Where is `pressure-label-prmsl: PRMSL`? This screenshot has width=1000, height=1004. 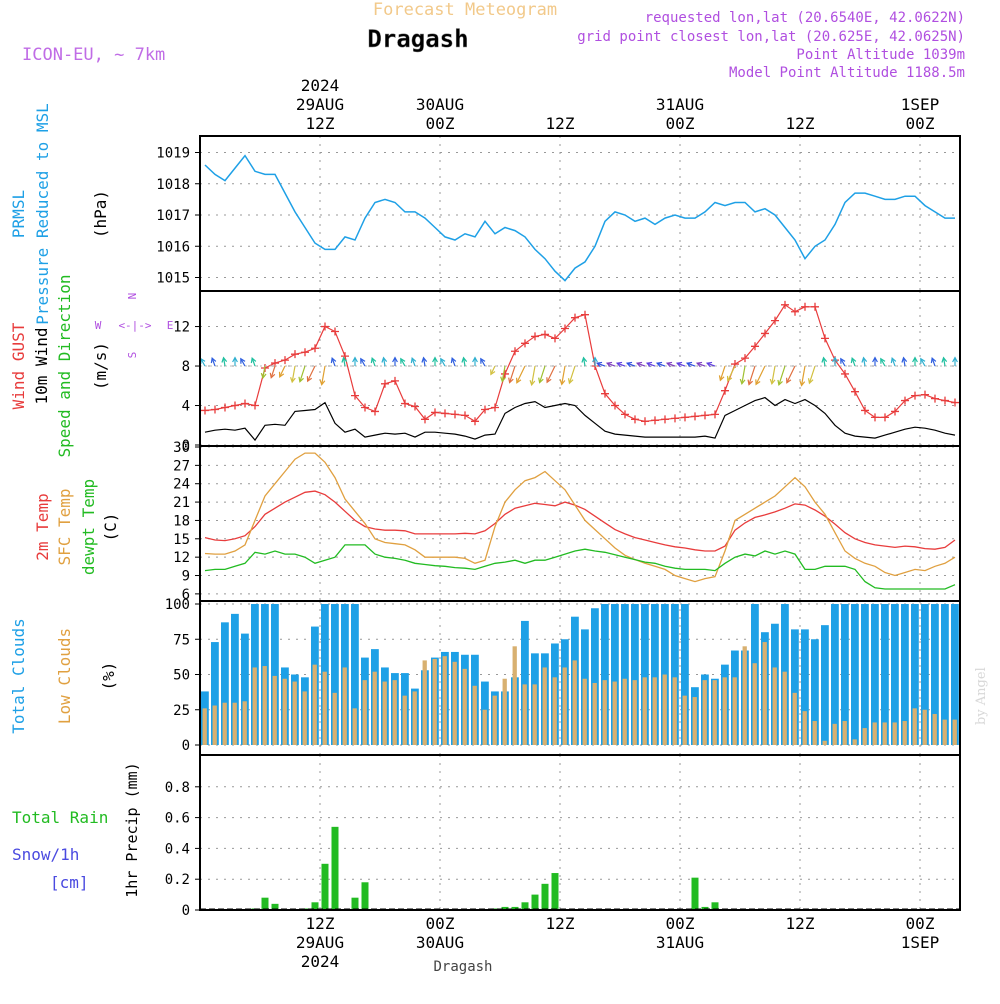
pressure-label-prmsl: PRMSL is located at coordinates (18, 214).